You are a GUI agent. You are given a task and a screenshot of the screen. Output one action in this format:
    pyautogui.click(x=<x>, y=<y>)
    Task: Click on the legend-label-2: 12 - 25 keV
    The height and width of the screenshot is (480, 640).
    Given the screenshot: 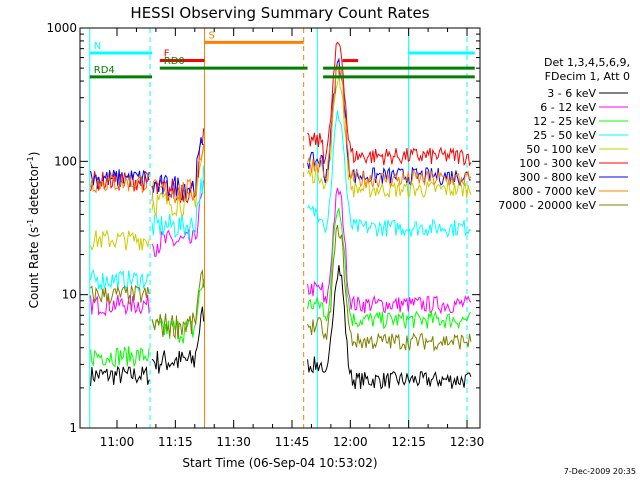 What is the action you would take?
    pyautogui.click(x=564, y=121)
    